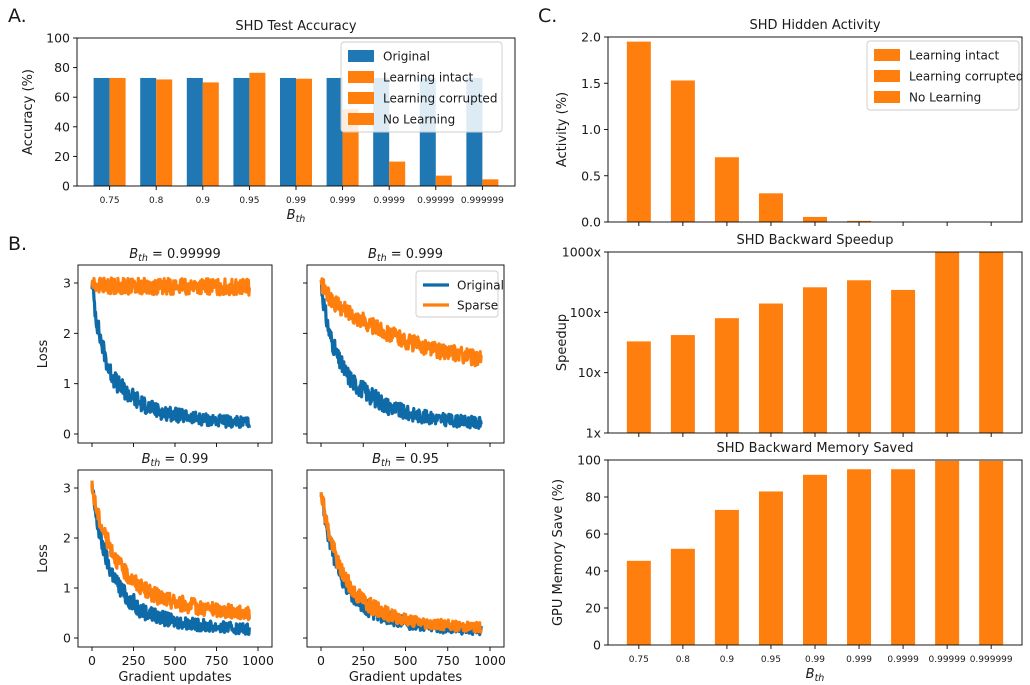 This screenshot has height=685, width=1030. I want to click on y-tick-label: 10x, so click(589, 372).